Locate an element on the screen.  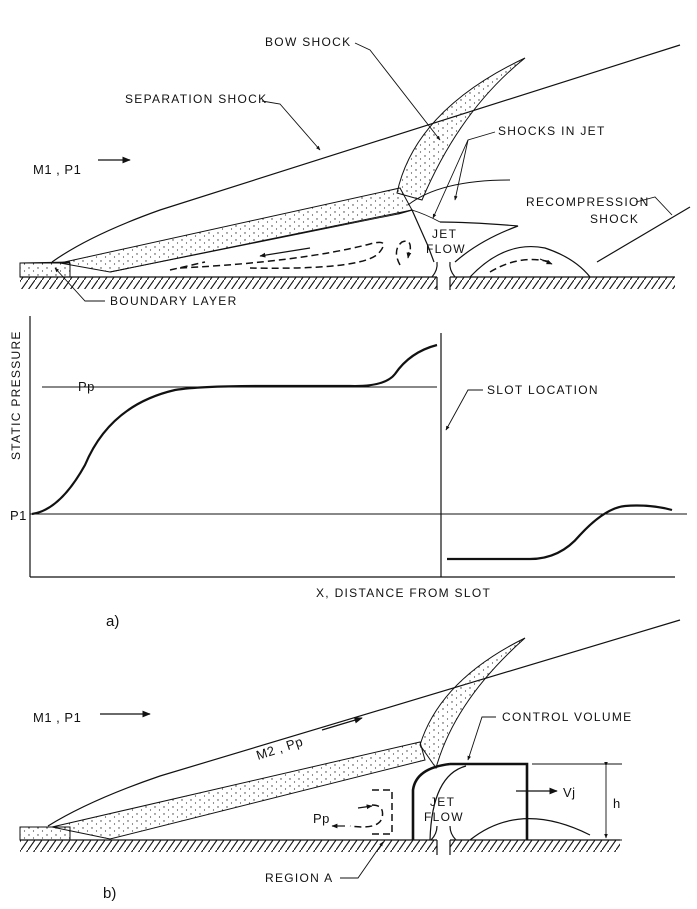
shear-layer-lower-edge is located at coordinates (254, 243).